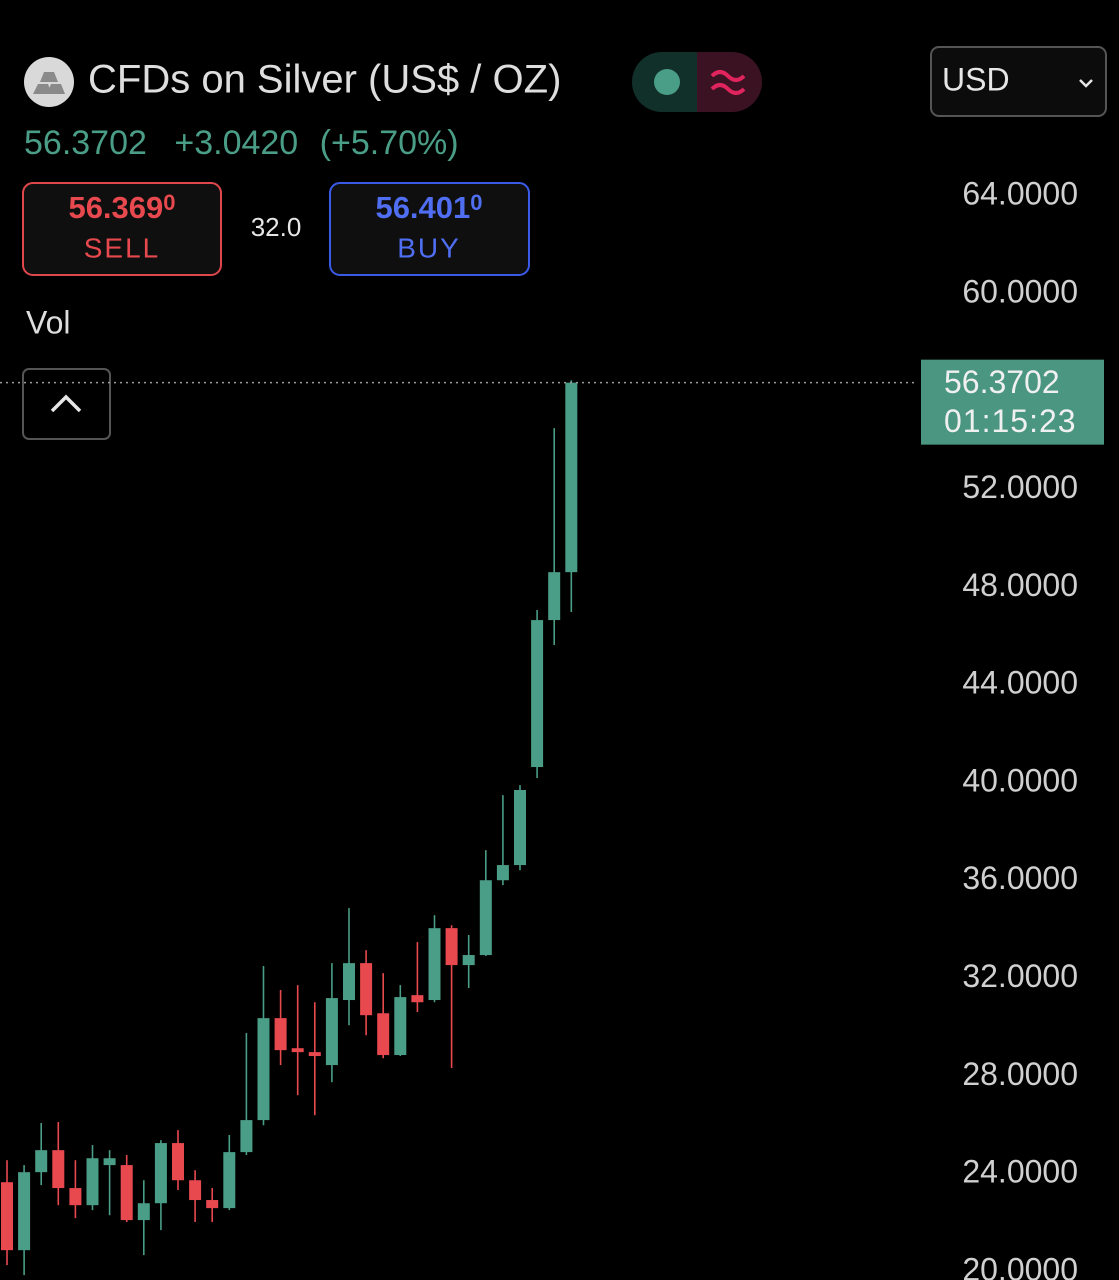  I want to click on sell-price-main: 56.369, so click(115, 207).